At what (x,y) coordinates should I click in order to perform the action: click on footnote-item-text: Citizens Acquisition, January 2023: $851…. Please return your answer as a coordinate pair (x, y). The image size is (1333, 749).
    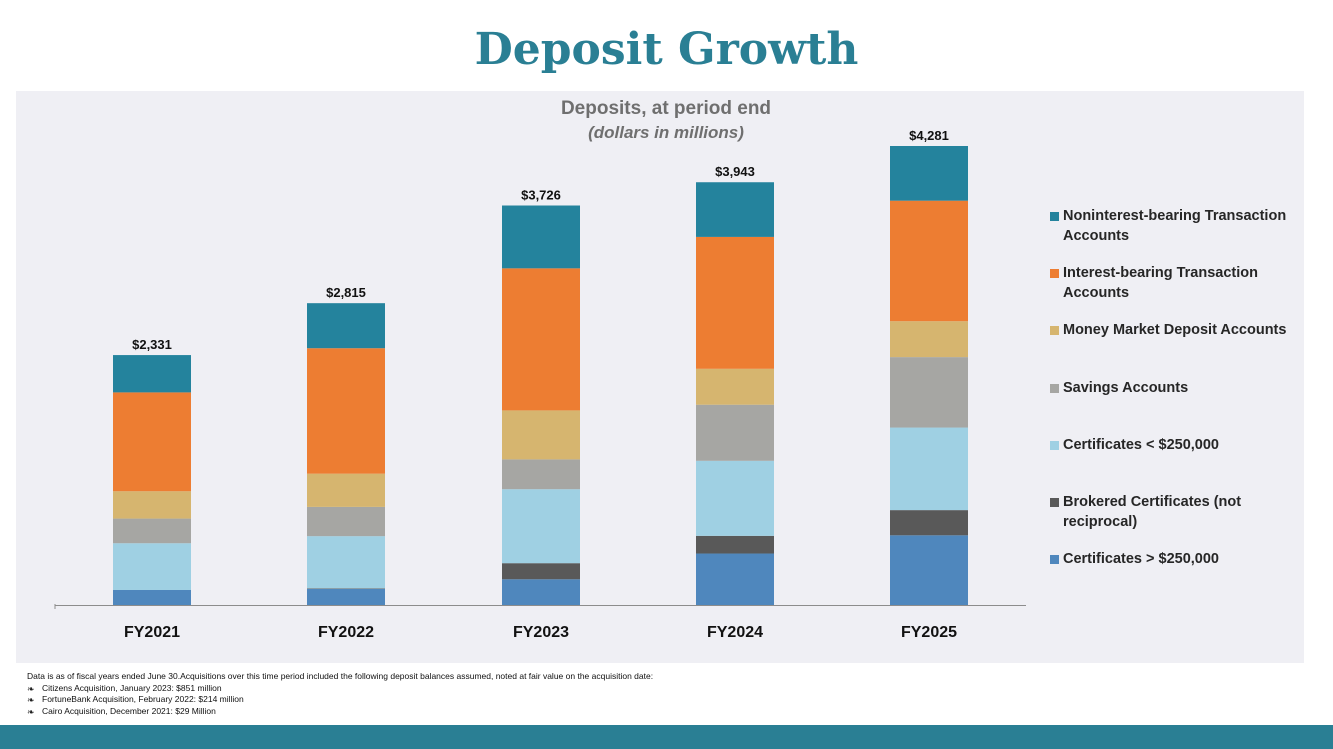
    Looking at the image, I should click on (132, 687).